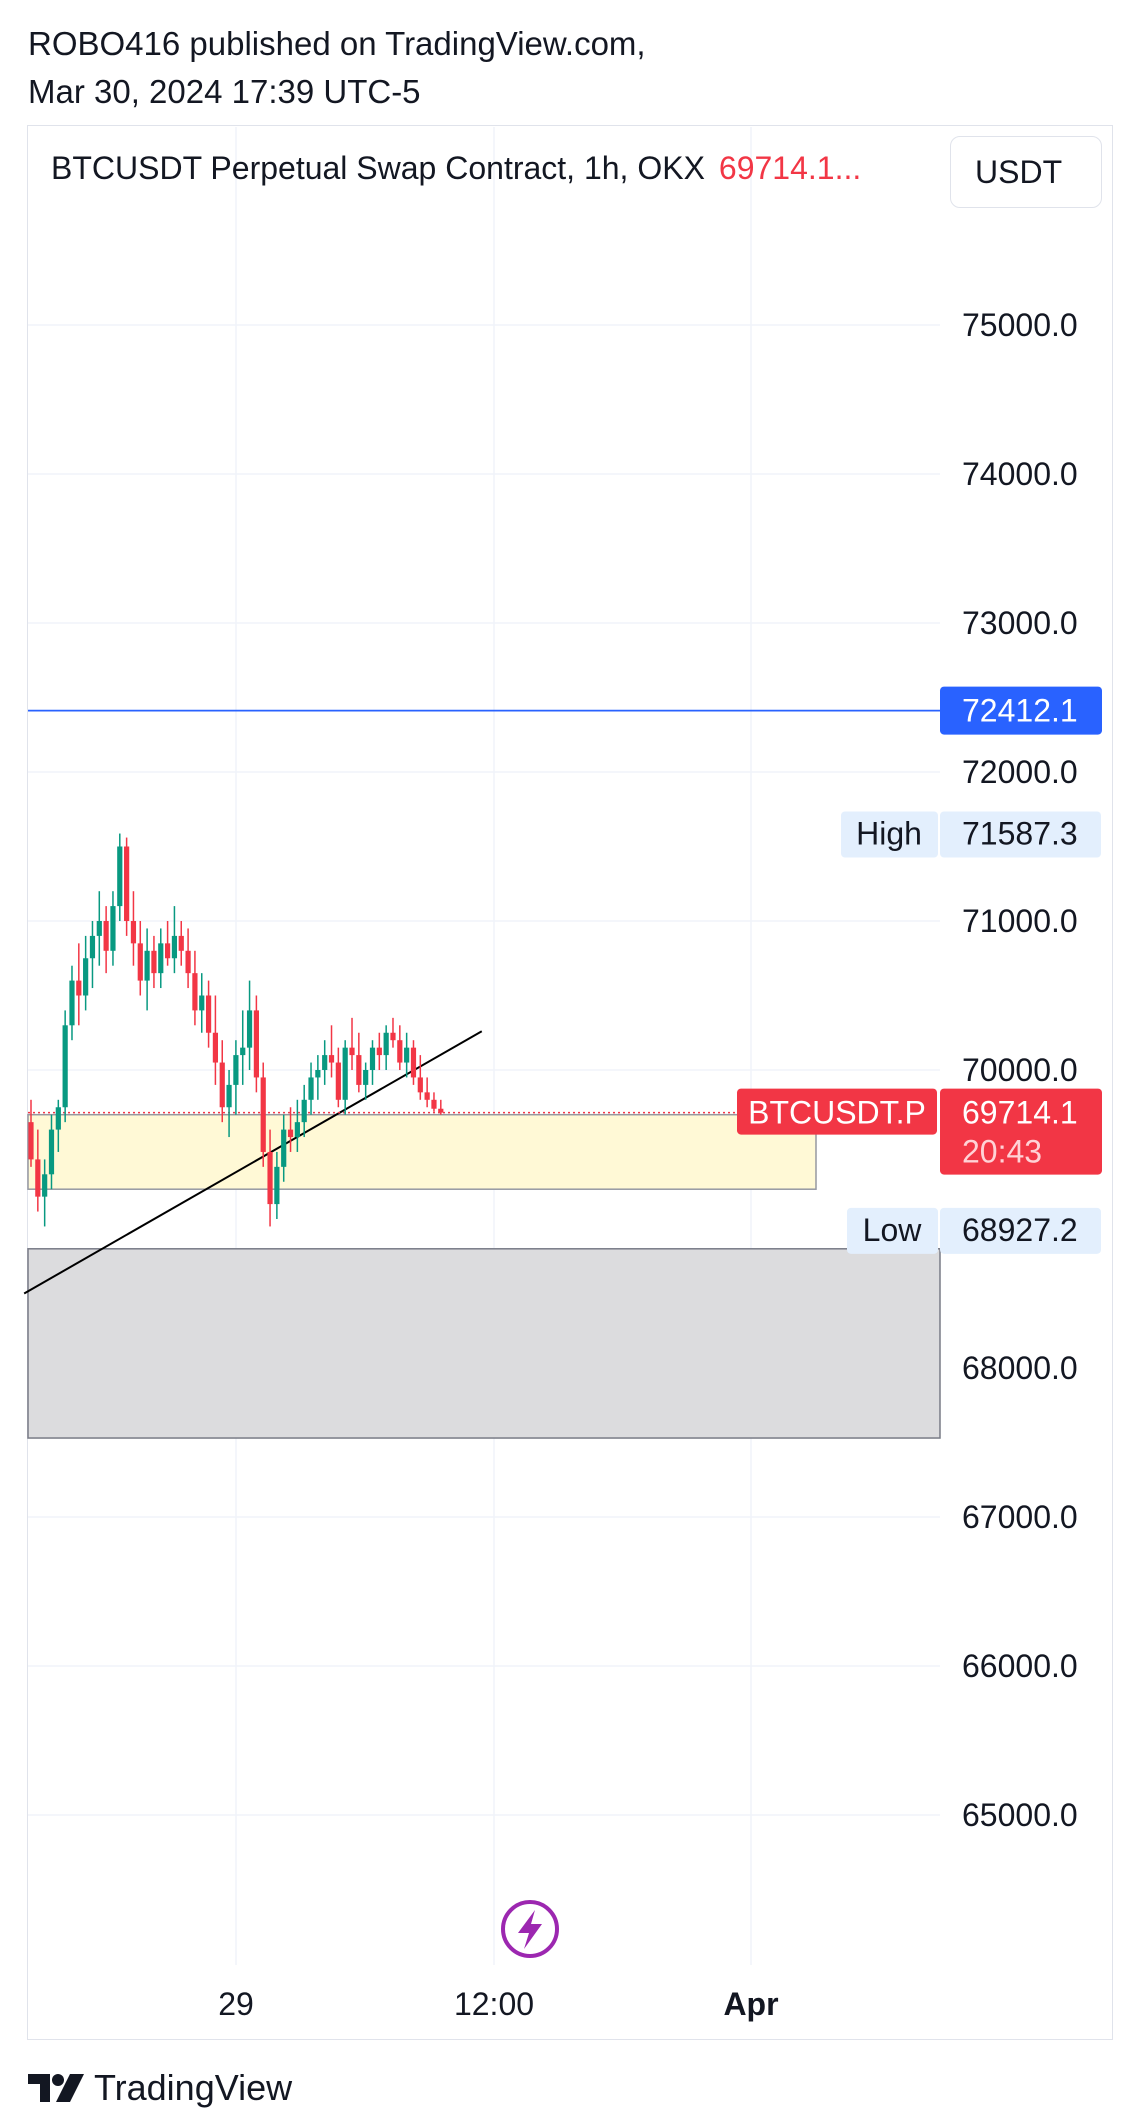  What do you see at coordinates (1020, 711) in the screenshot?
I see `hline-price-tag: 72412.1` at bounding box center [1020, 711].